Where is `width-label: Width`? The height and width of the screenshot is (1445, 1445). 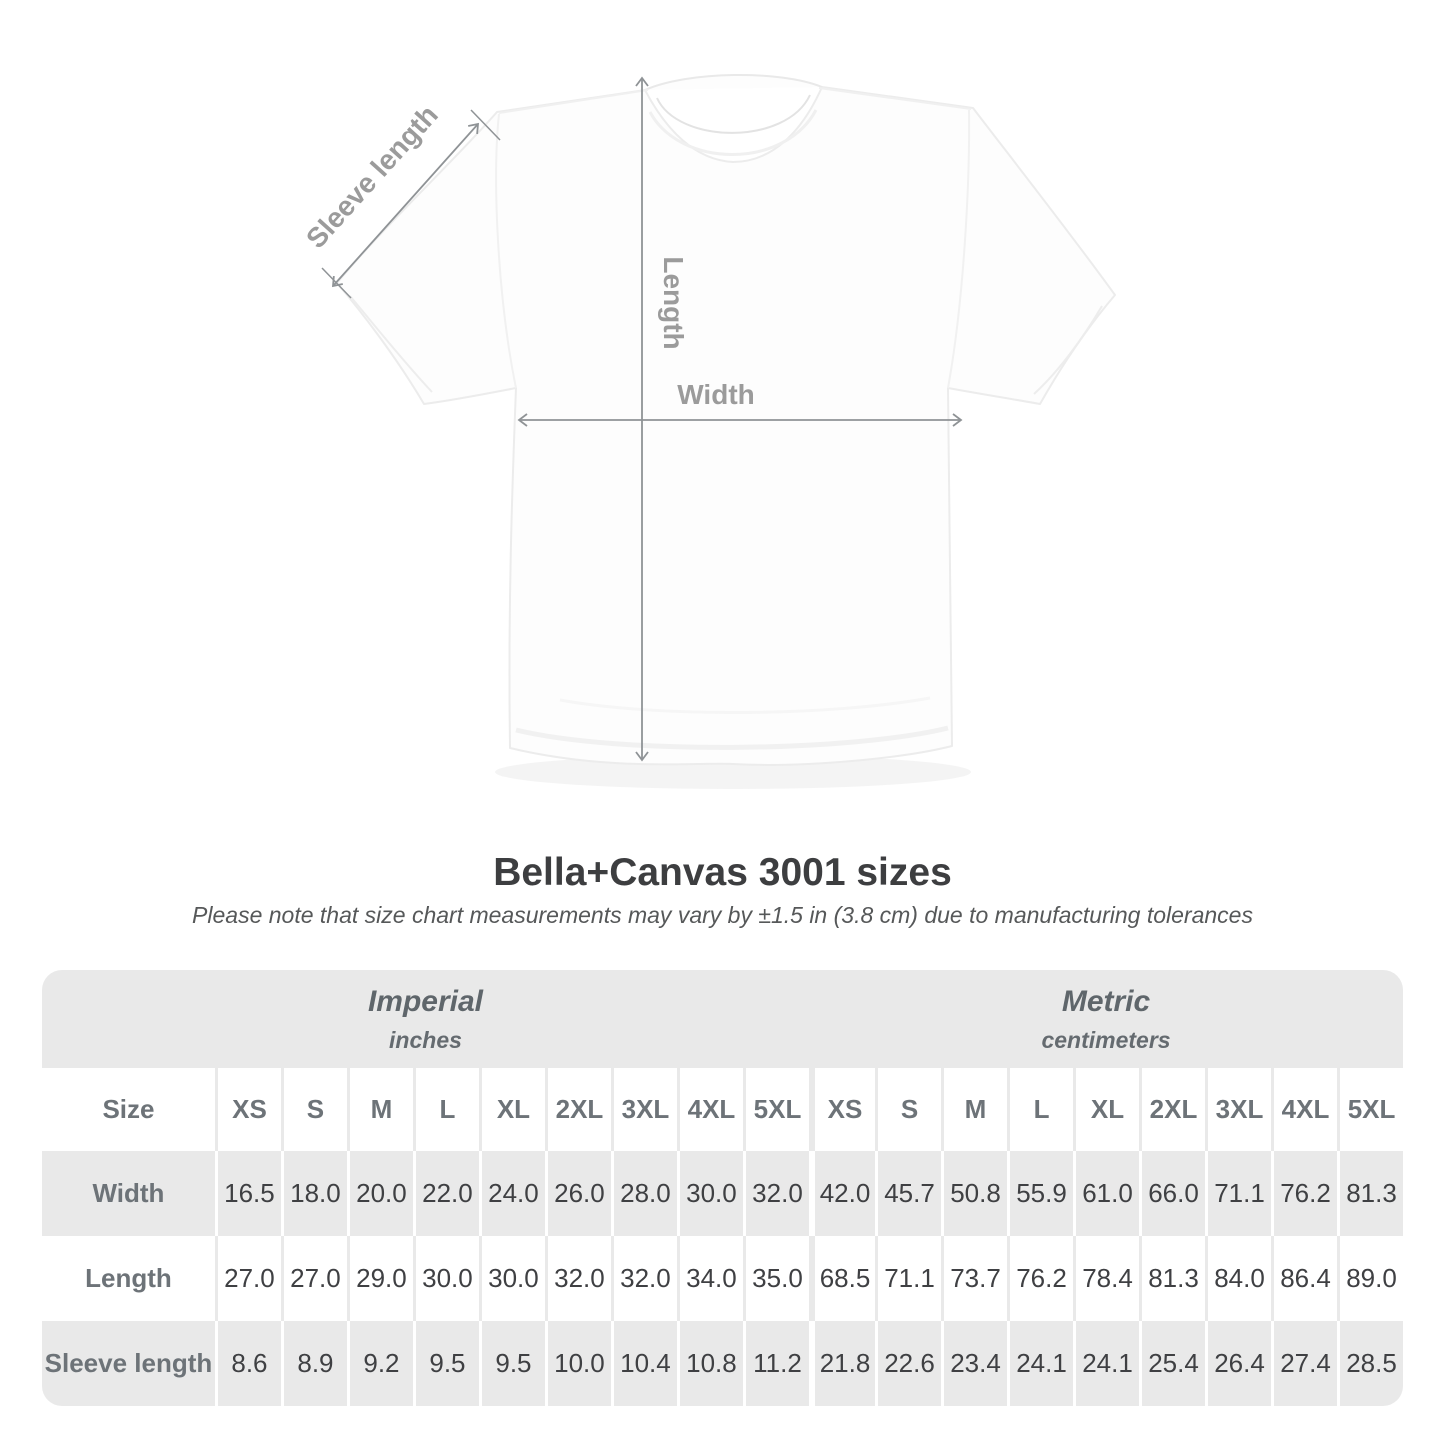 width-label: Width is located at coordinates (716, 394).